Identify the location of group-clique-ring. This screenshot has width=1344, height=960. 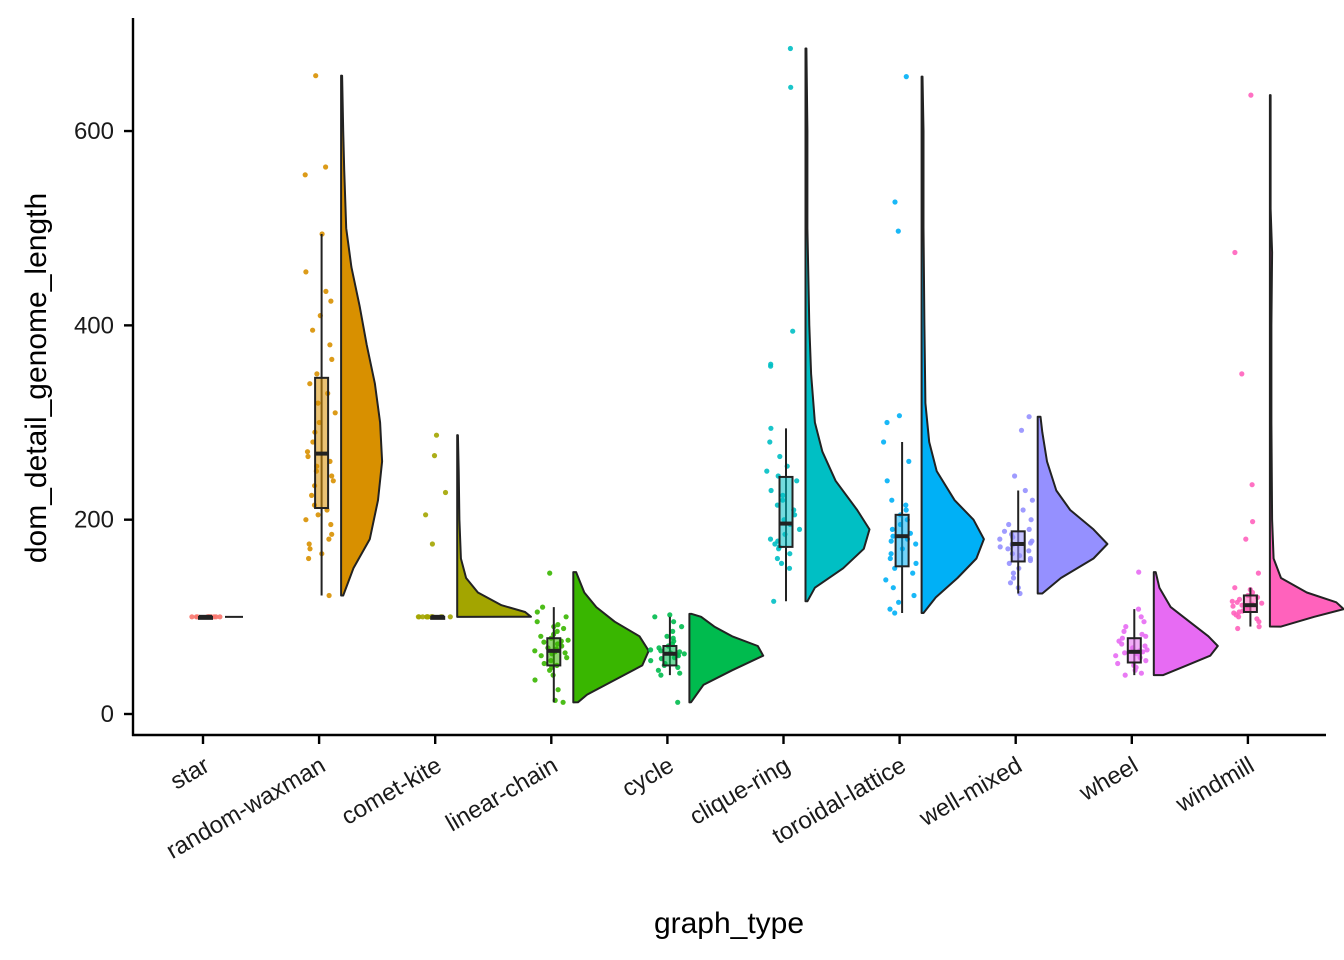
(817, 324).